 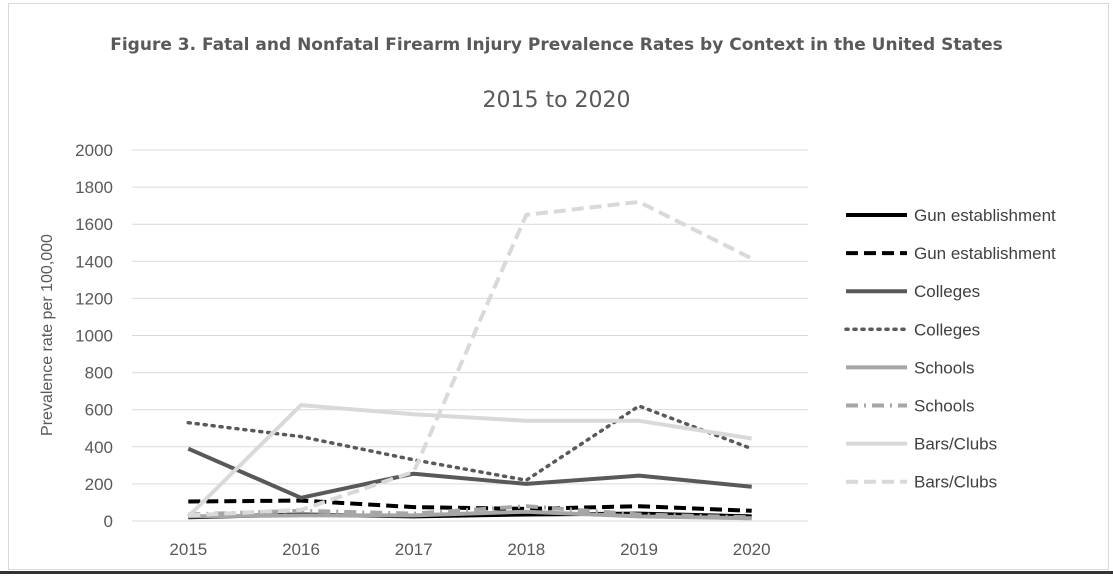 What do you see at coordinates (188, 549) in the screenshot?
I see `x-tick-label: 2015` at bounding box center [188, 549].